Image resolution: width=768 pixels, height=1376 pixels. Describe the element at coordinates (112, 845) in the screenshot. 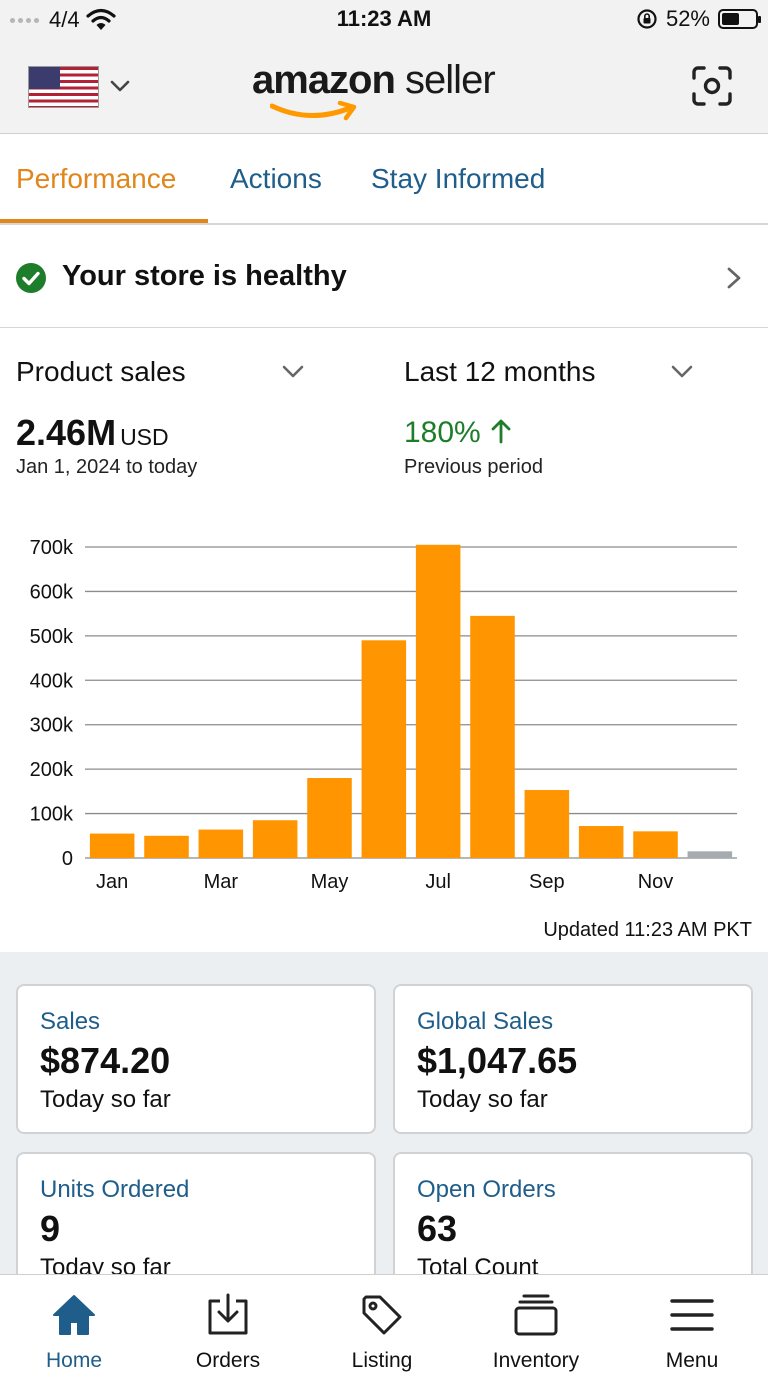

I see `bar-jan` at that location.